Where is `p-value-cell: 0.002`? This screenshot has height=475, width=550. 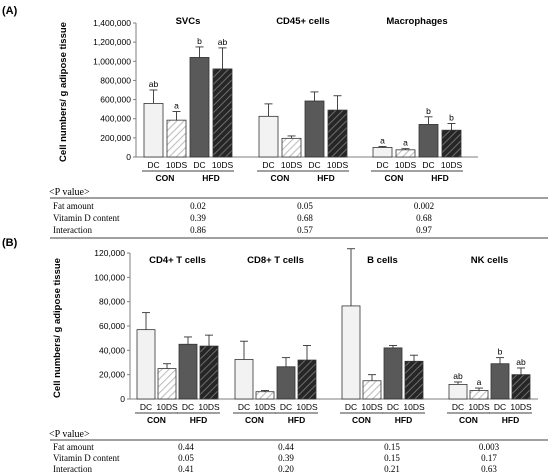
p-value-cell: 0.002 is located at coordinates (424, 206).